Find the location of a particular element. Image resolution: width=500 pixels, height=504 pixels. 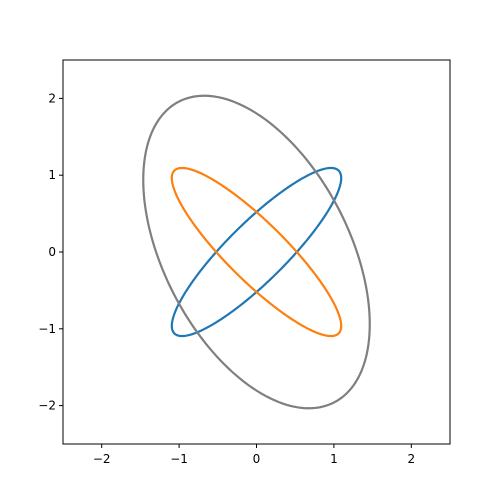

y-tick-label: −1 is located at coordinates (47, 329).